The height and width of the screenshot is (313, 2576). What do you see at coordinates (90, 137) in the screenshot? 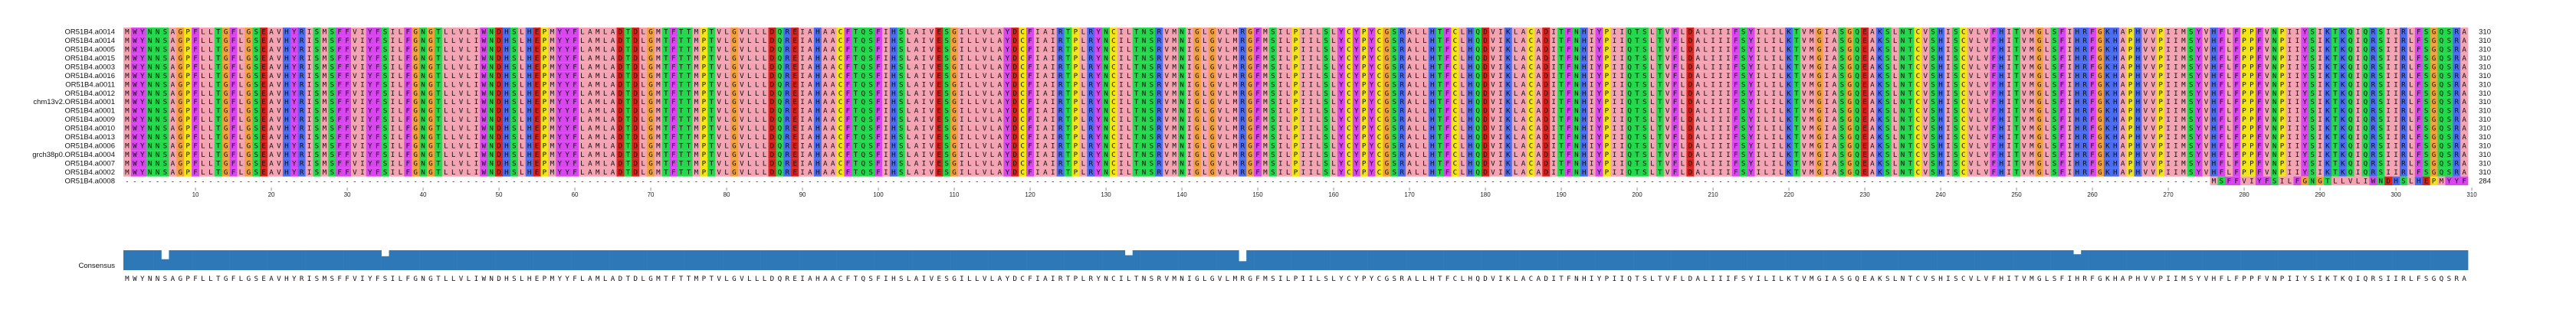
I see `sequence-name: OR51B4.a0013` at bounding box center [90, 137].